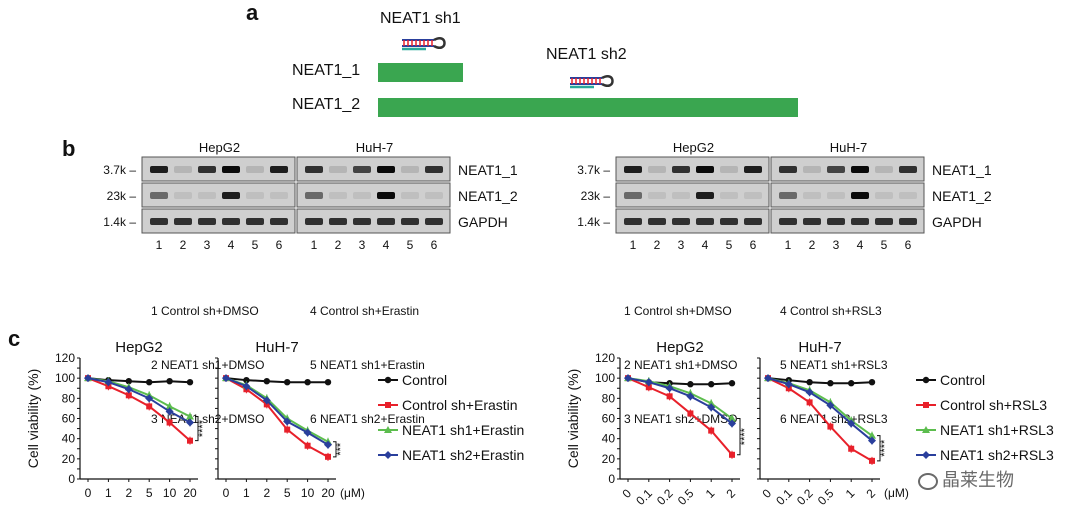 The width and height of the screenshot is (1080, 519). Describe the element at coordinates (993, 405) in the screenshot. I see `legend-label: Control sh+RSL3` at that location.